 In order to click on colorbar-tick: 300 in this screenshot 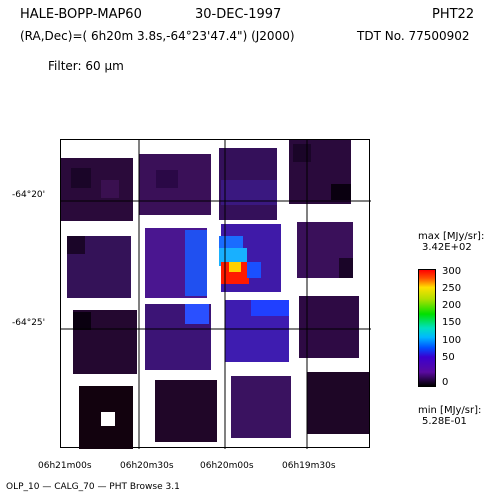, I will do `click(452, 271)`.